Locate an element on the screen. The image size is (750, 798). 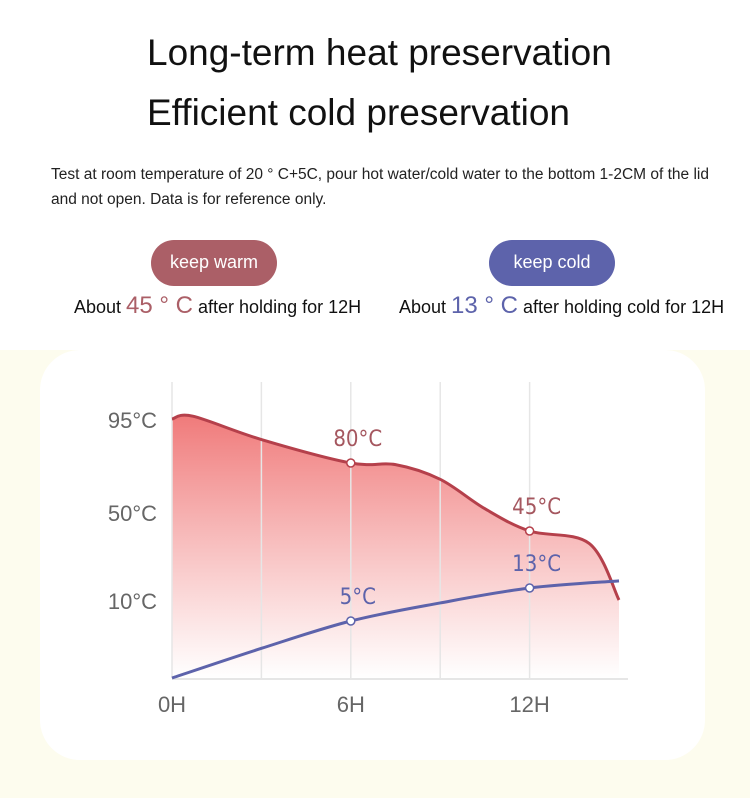
data-label: 5°C is located at coordinates (358, 597).